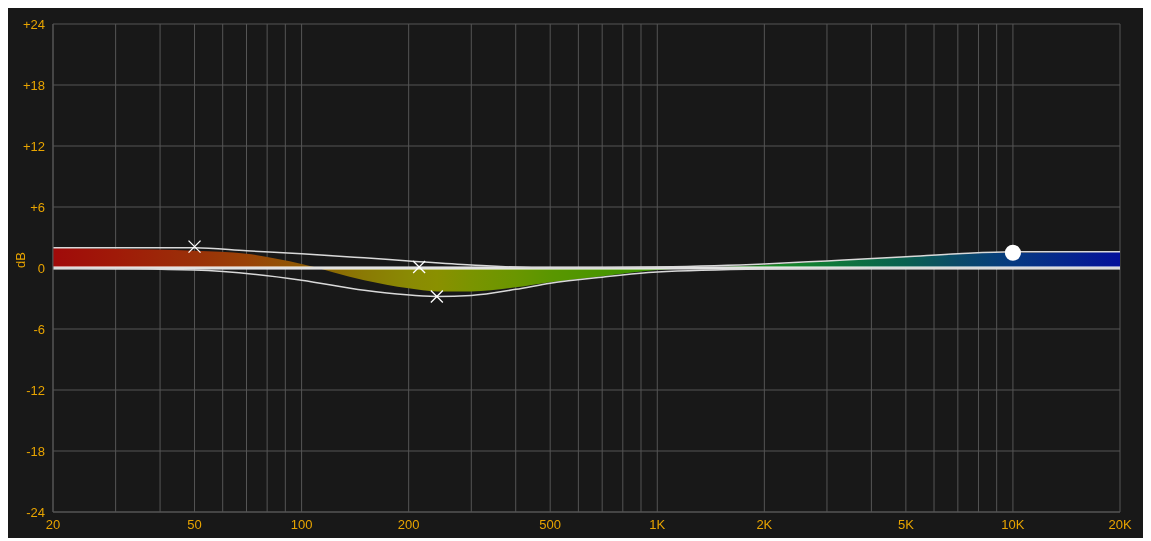 The width and height of the screenshot is (1151, 541). I want to click on x-tick-label: 2K, so click(764, 525).